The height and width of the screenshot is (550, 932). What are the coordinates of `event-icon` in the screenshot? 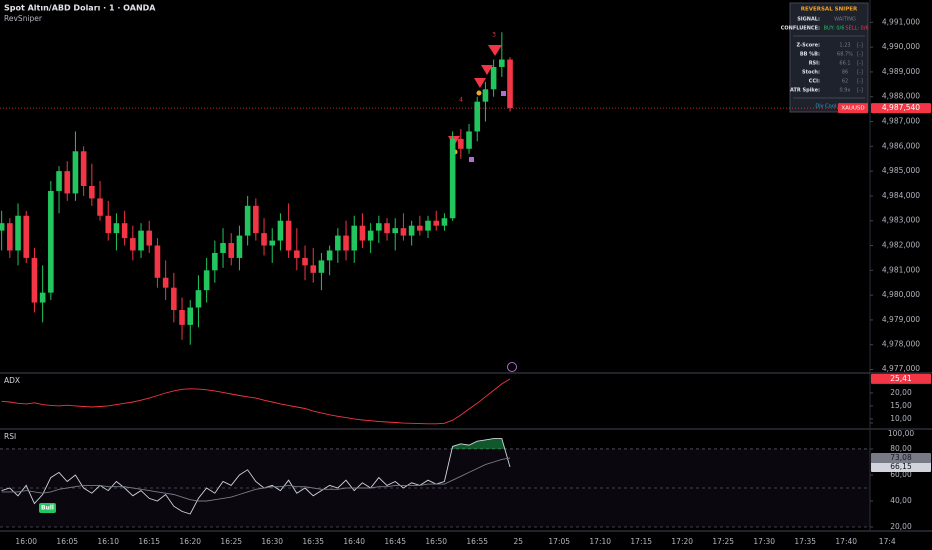 It's located at (512, 367).